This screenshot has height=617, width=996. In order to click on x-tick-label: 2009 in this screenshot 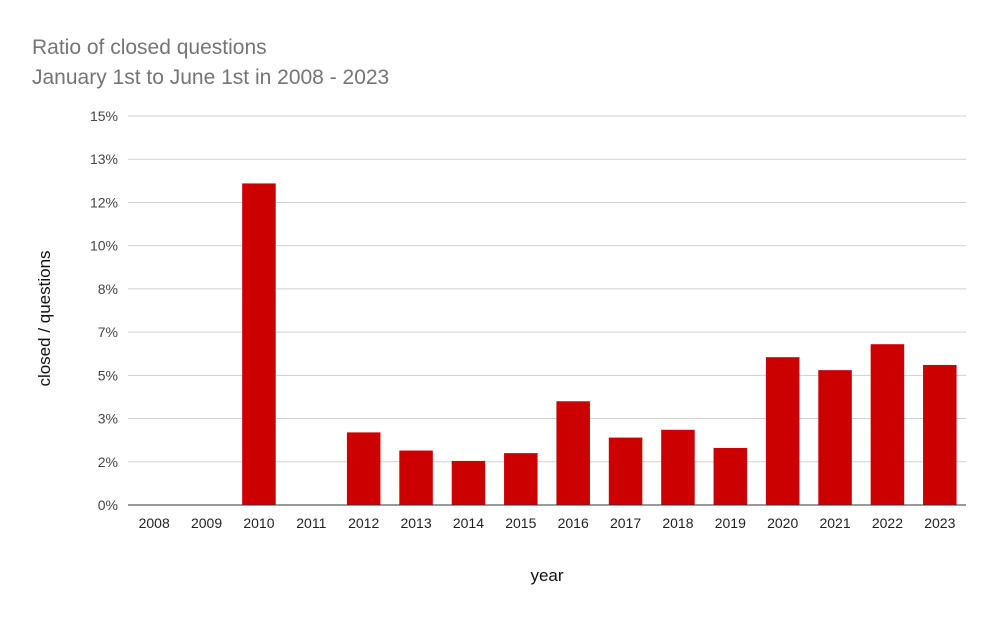, I will do `click(206, 523)`.